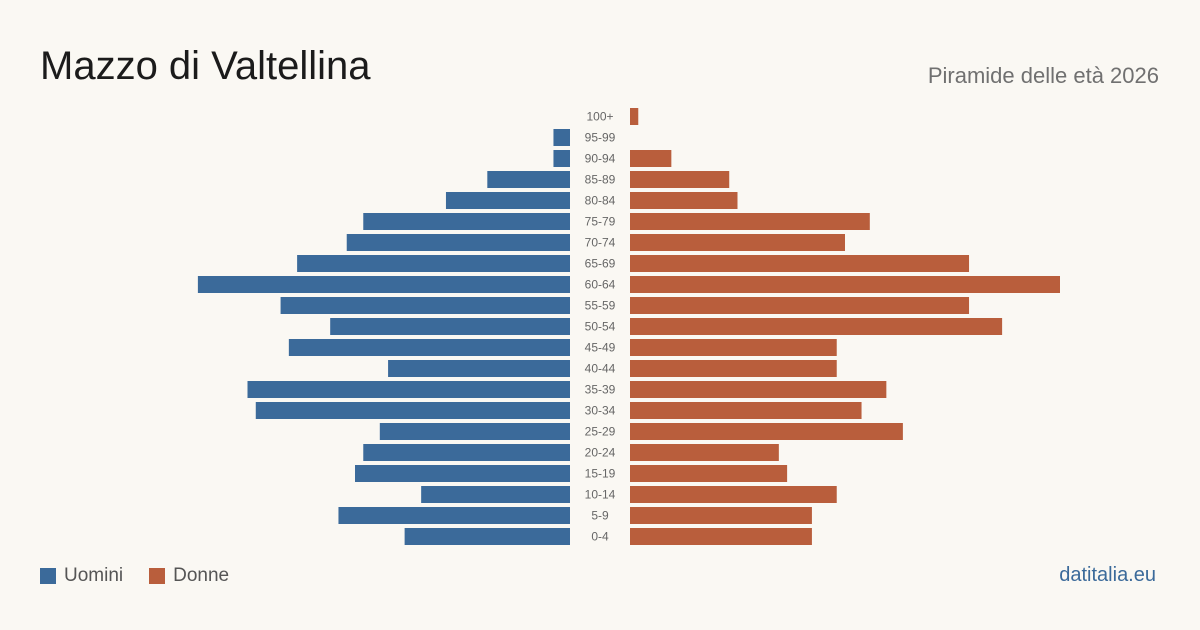 The height and width of the screenshot is (630, 1200). I want to click on source-link: datitalia.eu, so click(1107, 575).